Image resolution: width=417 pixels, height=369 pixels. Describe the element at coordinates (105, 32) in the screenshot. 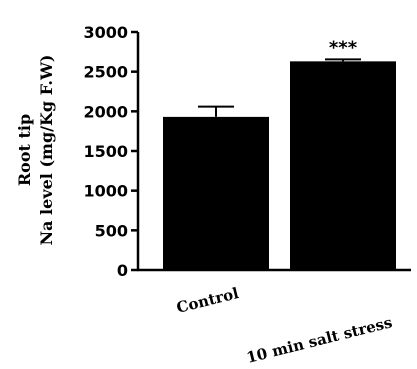

I see `y-tick-label: 3000` at that location.